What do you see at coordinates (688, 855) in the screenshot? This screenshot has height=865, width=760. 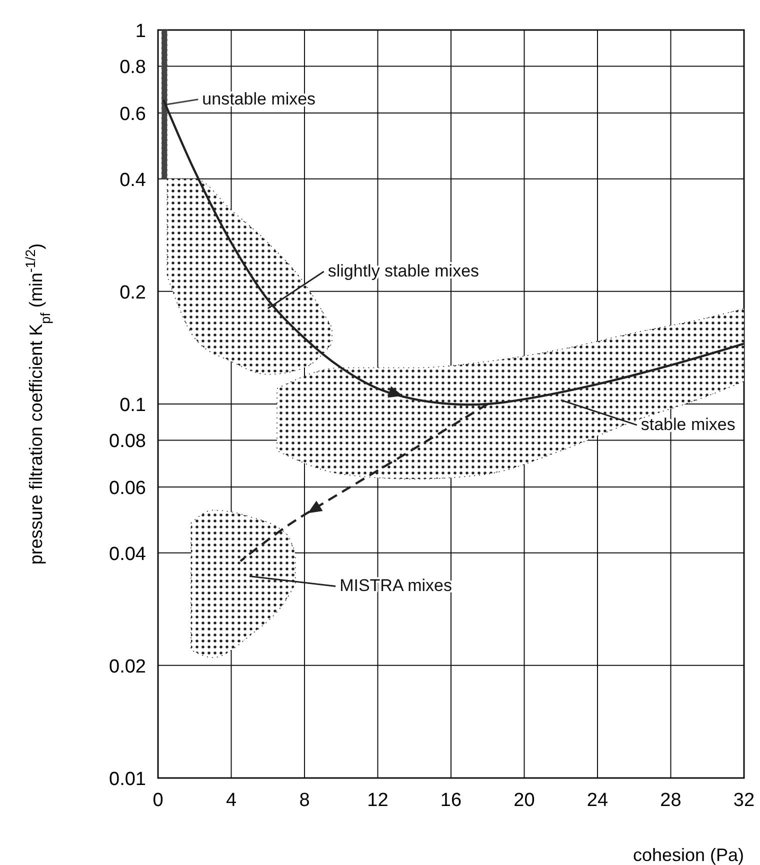 I see `x-axis-title: cohesion (Pa)` at bounding box center [688, 855].